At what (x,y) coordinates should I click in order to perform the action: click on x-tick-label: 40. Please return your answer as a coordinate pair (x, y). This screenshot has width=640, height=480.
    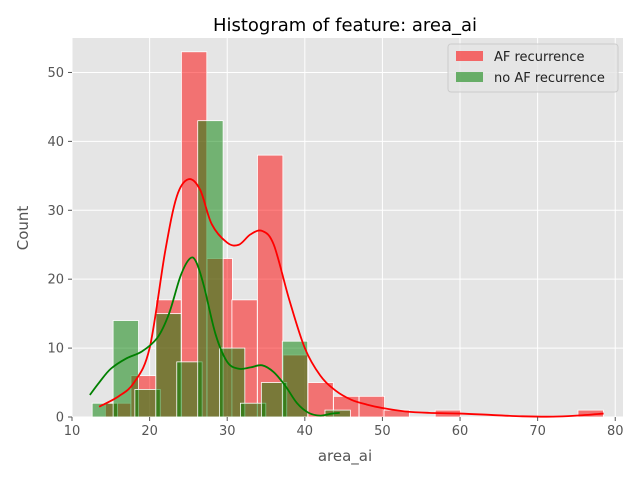
    Looking at the image, I should click on (305, 431).